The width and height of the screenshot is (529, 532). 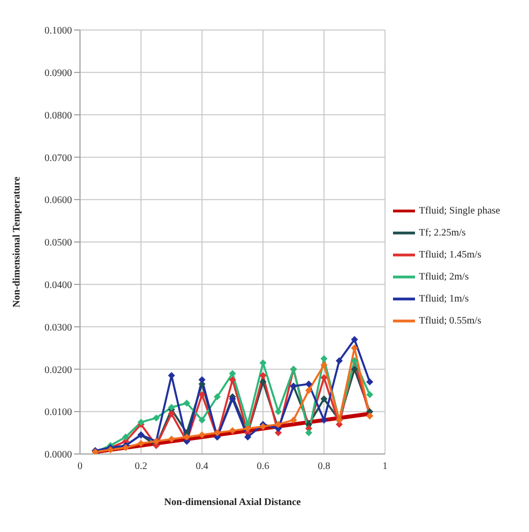 I want to click on y-tick-label: 0.1000, so click(x=58, y=31).